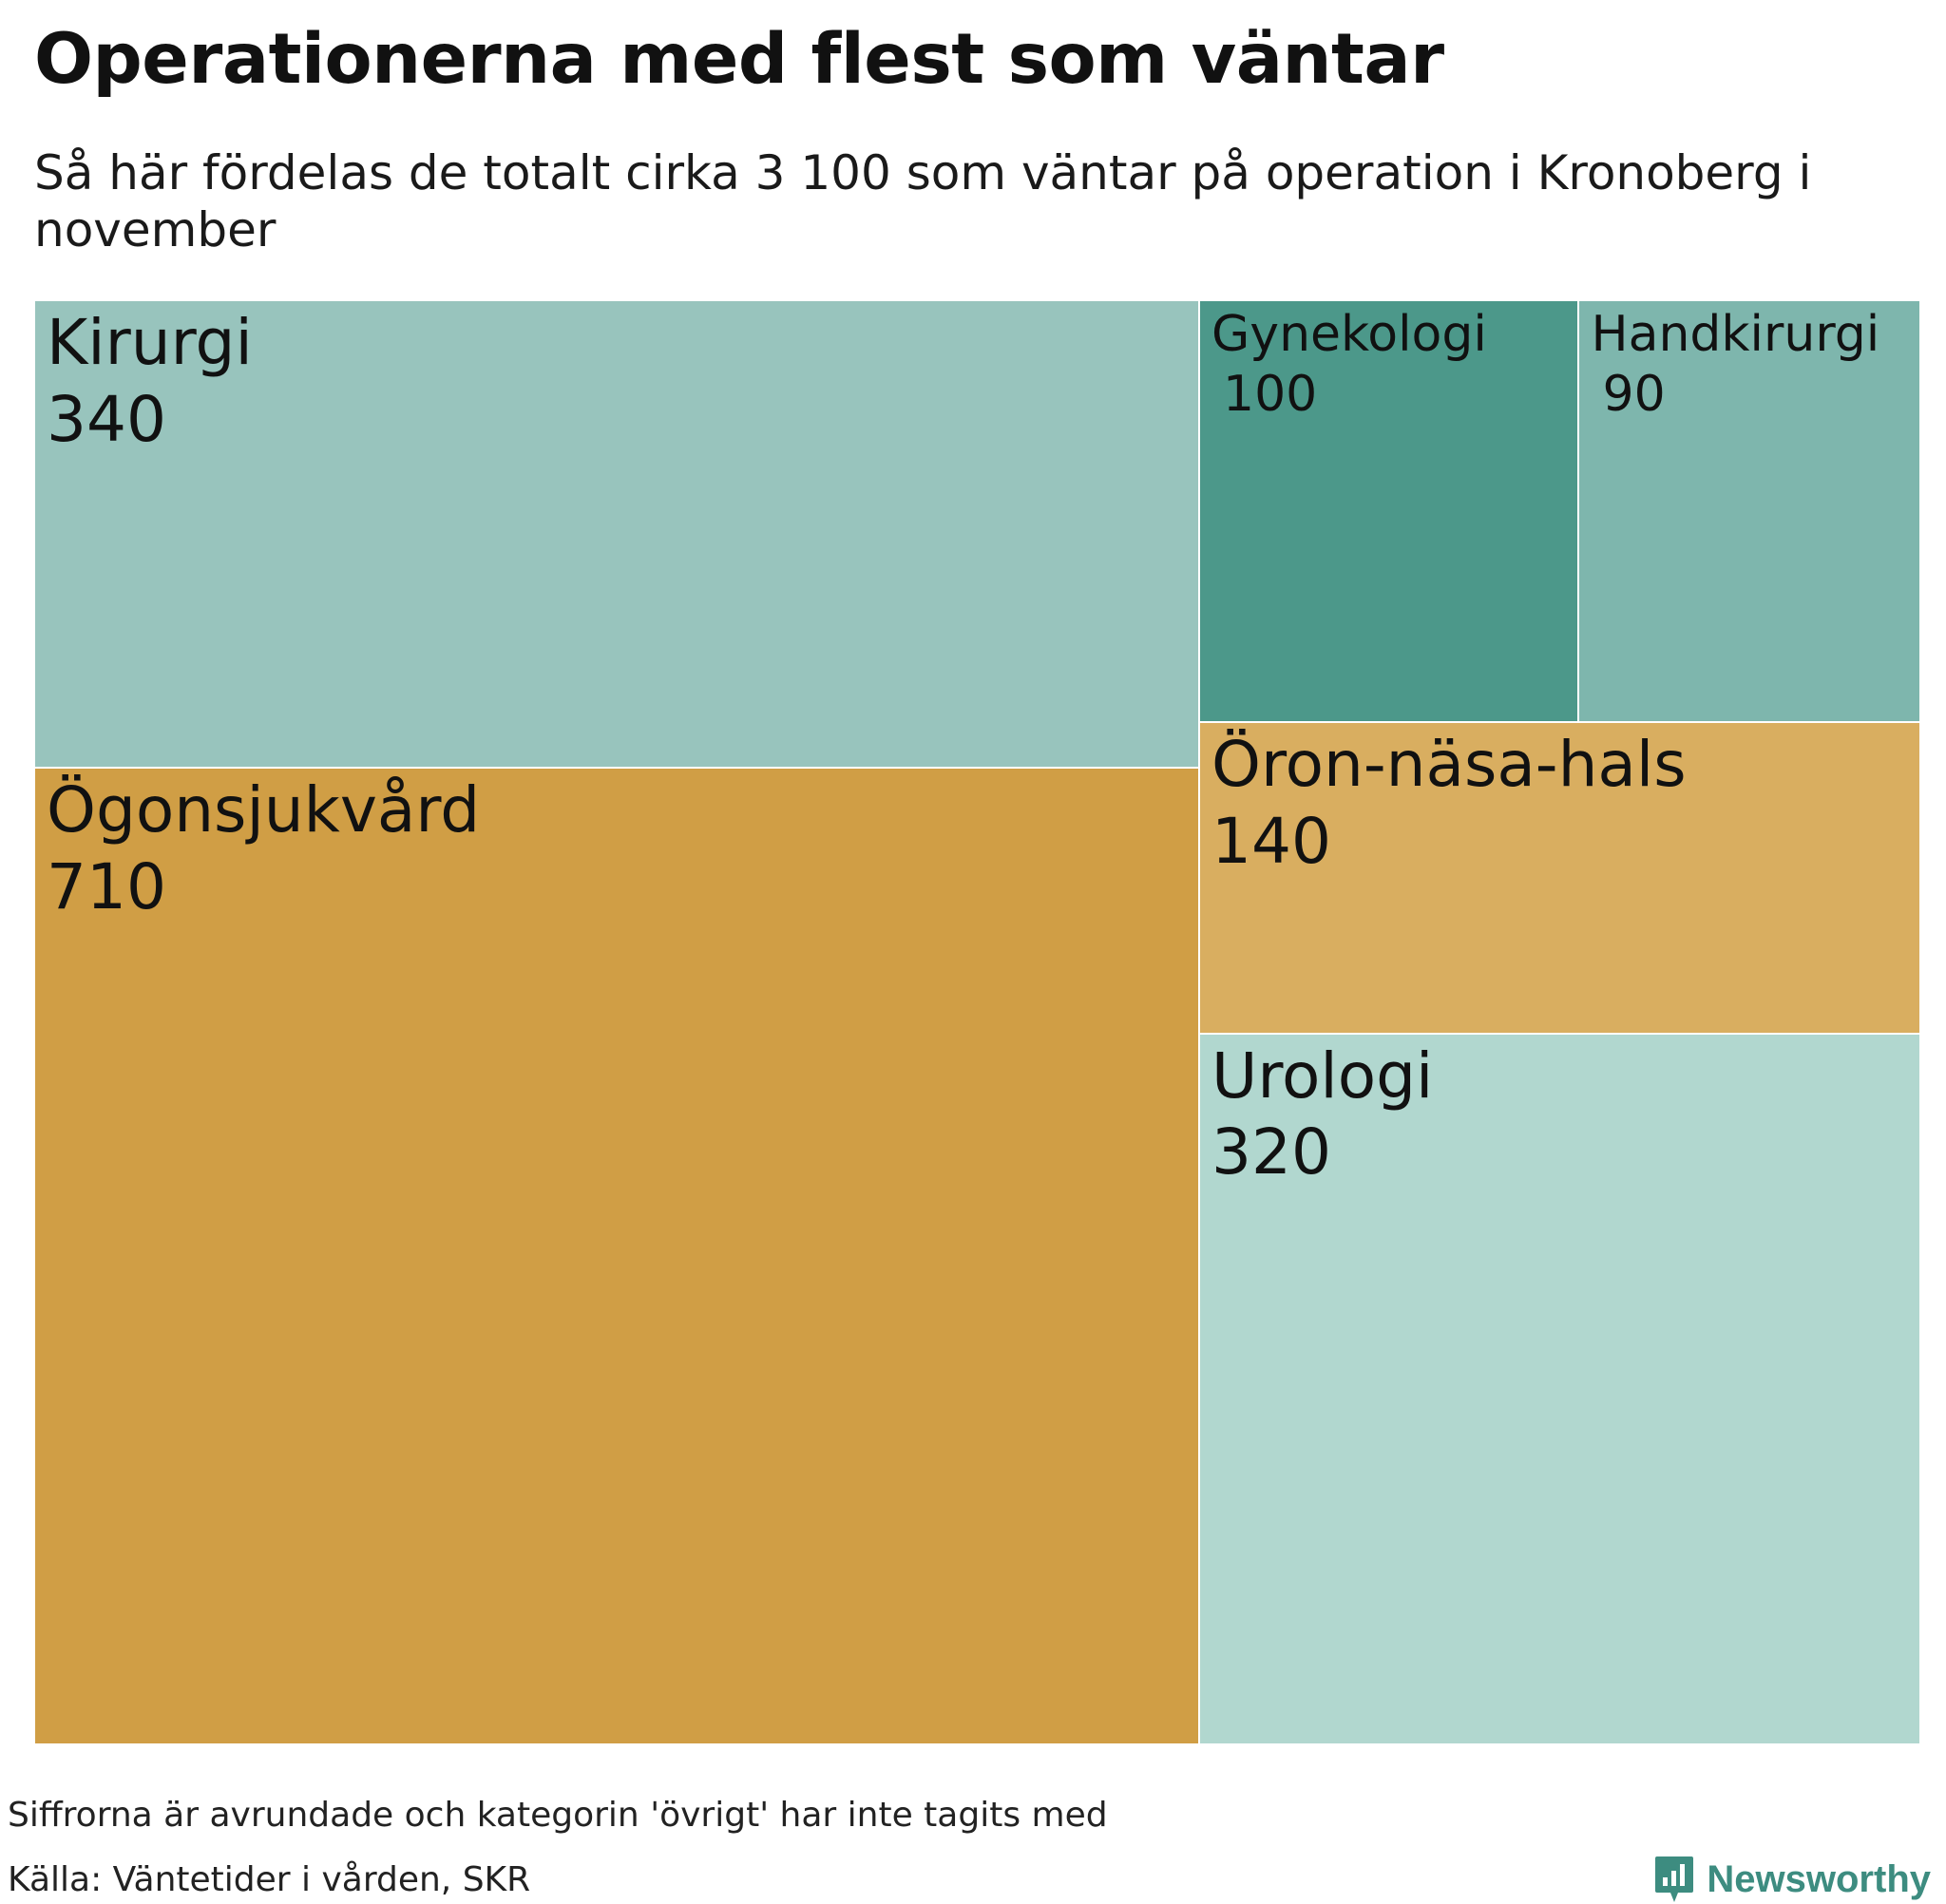  What do you see at coordinates (1449, 765) in the screenshot?
I see `tile-name: Öron-näsa-hals` at bounding box center [1449, 765].